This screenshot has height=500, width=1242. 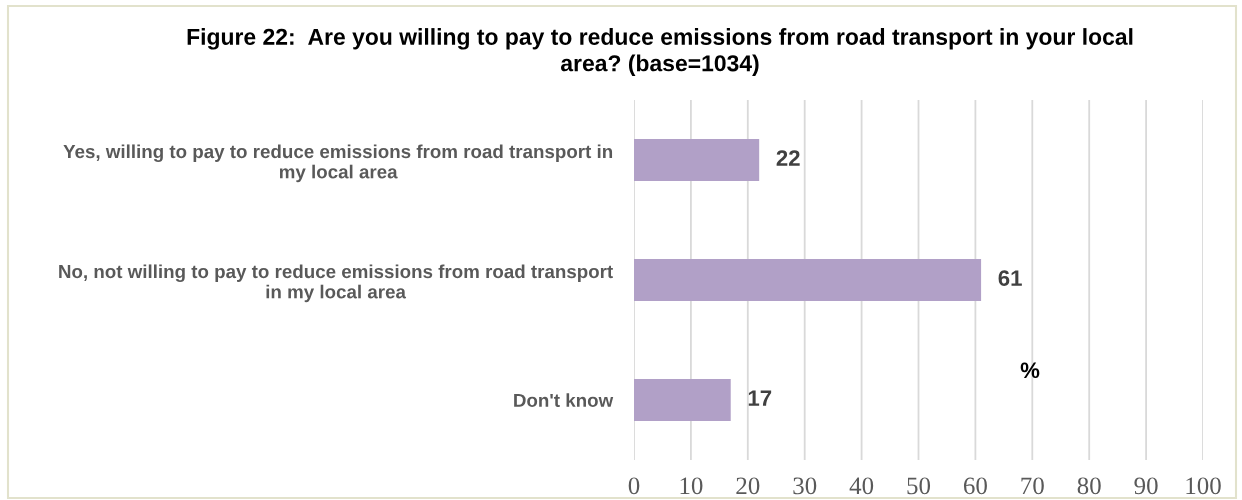 I want to click on x-tick-label: 100, so click(x=1203, y=486).